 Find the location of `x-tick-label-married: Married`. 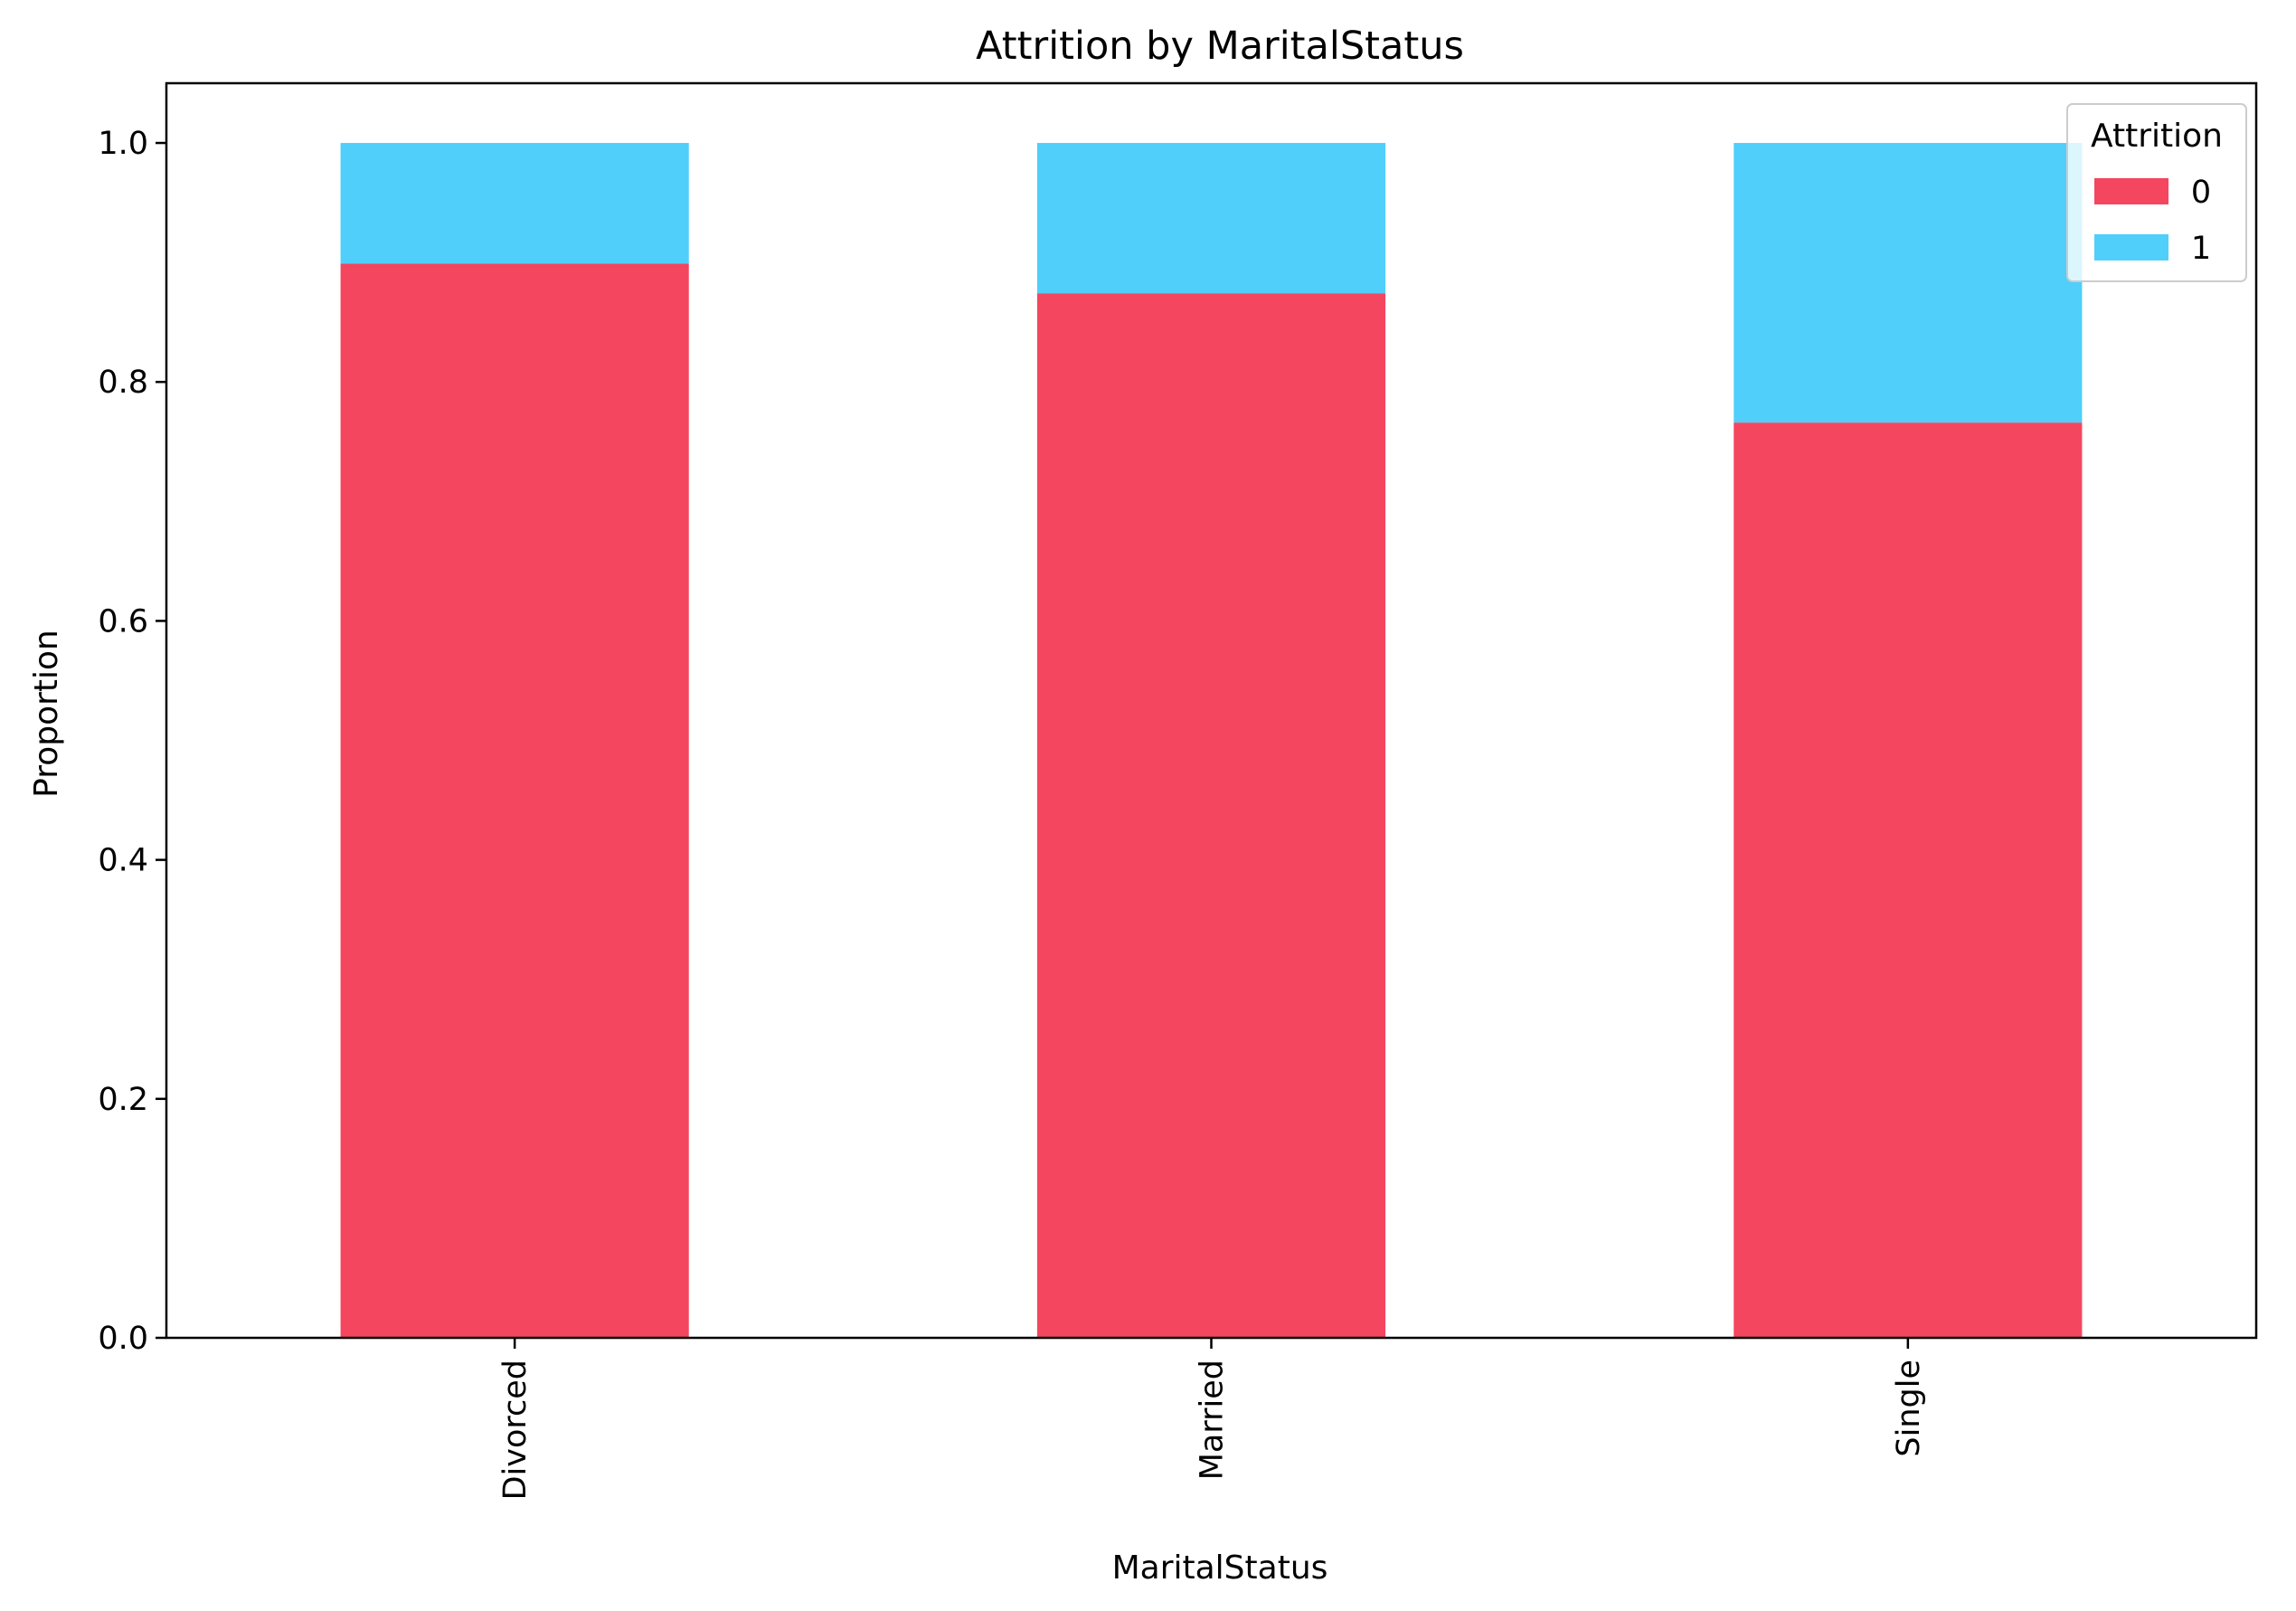

x-tick-label-married: Married is located at coordinates (1213, 1420).